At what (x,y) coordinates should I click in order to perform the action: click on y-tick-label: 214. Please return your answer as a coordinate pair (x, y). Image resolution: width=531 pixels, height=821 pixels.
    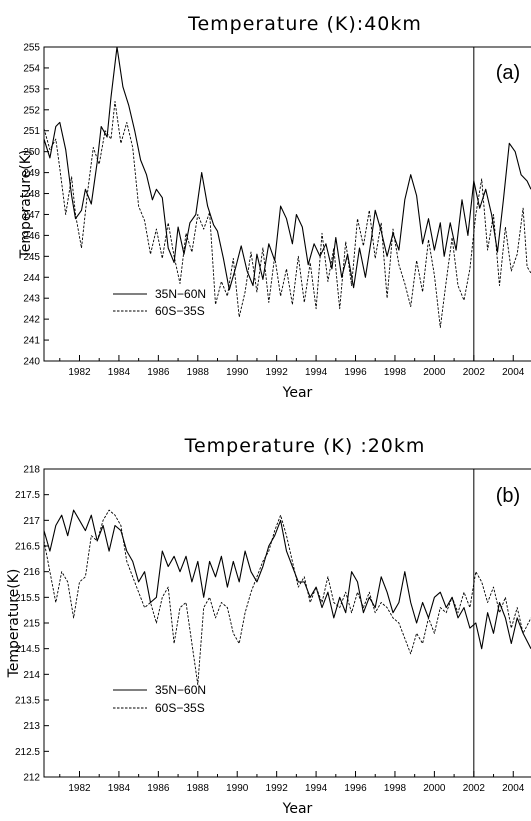
    Looking at the image, I should click on (31, 675).